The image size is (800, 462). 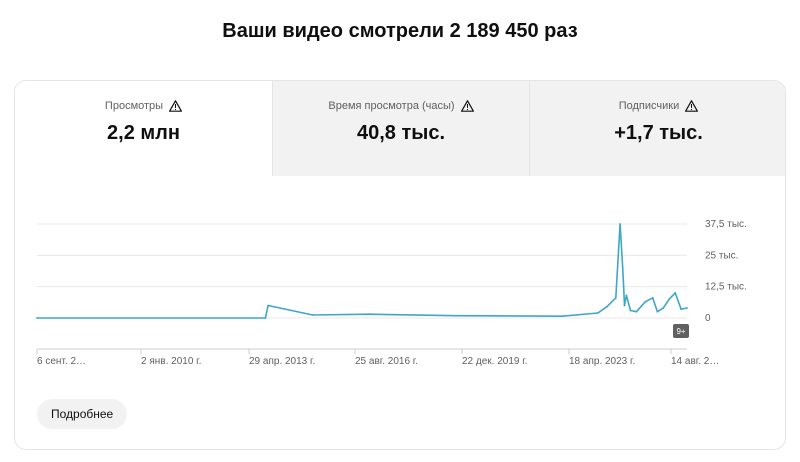 What do you see at coordinates (649, 106) in the screenshot?
I see `tab-subscribers-label: Подписчики` at bounding box center [649, 106].